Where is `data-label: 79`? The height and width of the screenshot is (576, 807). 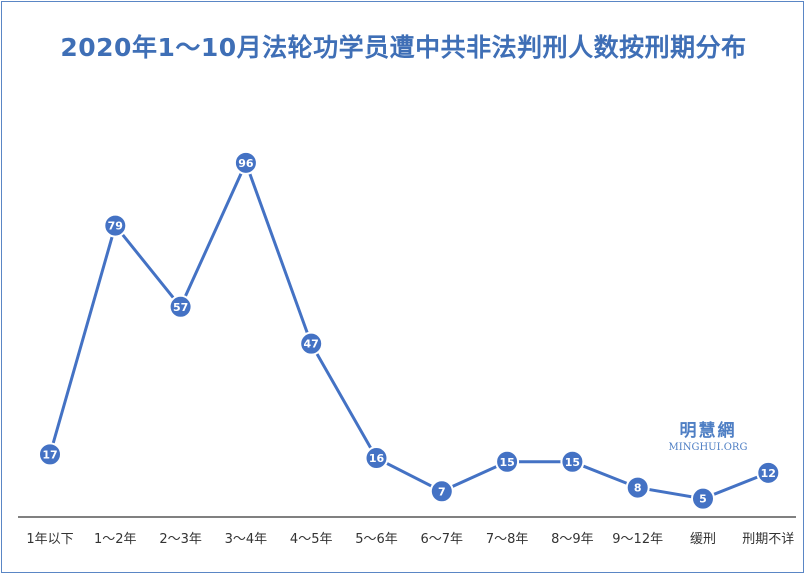 data-label: 79 is located at coordinates (115, 226).